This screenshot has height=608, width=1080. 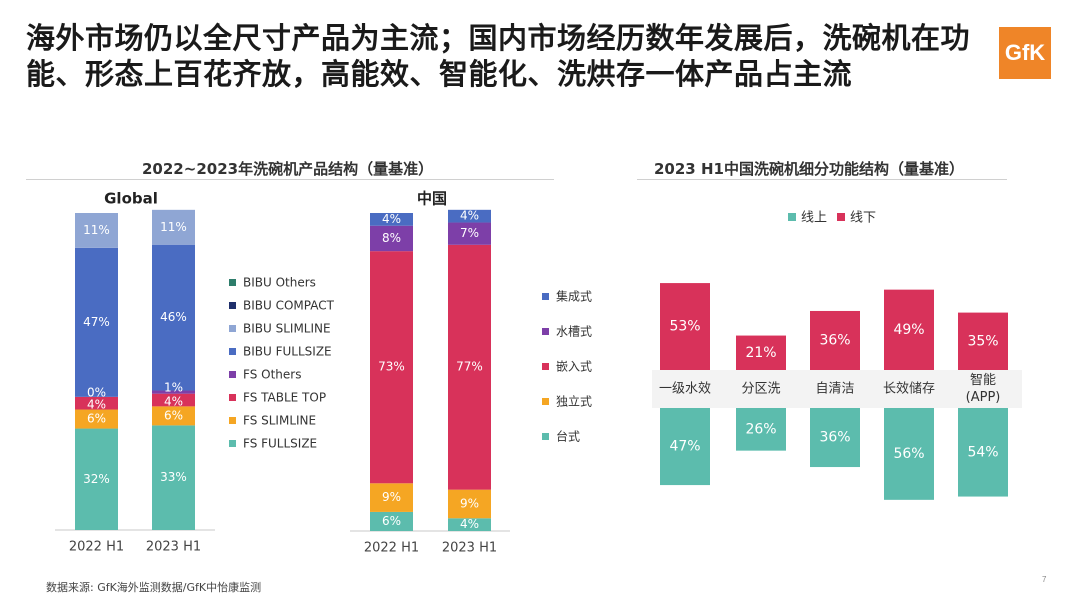 What do you see at coordinates (908, 454) in the screenshot?
I see `data-label-online-3: 56%` at bounding box center [908, 454].